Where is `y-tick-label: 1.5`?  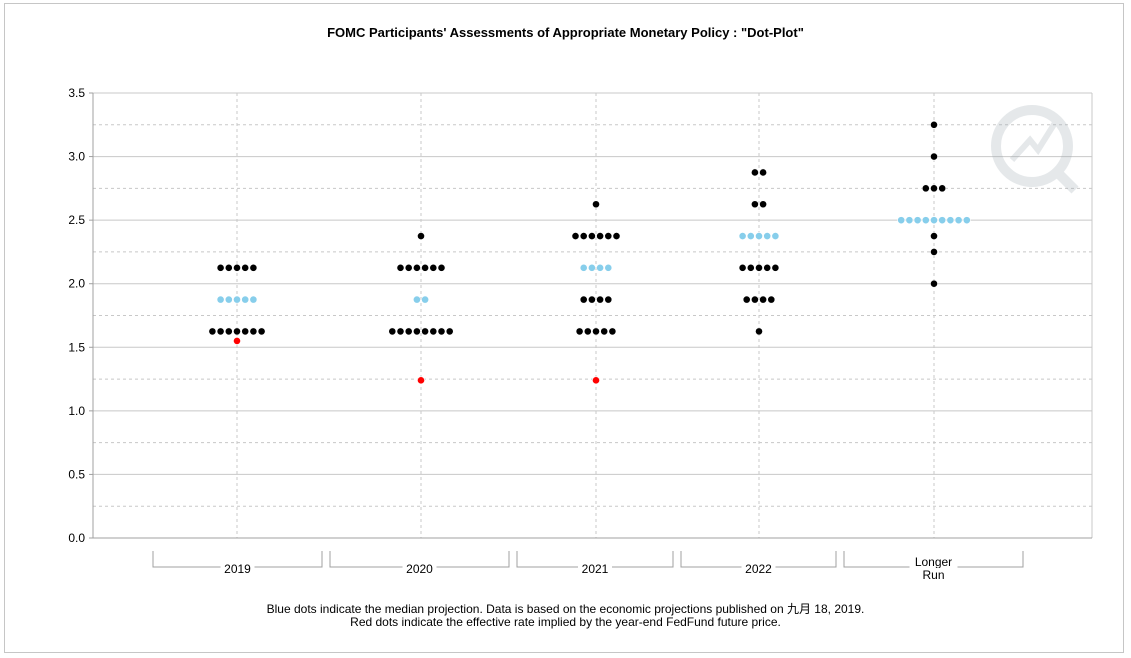 y-tick-label: 1.5 is located at coordinates (76, 347).